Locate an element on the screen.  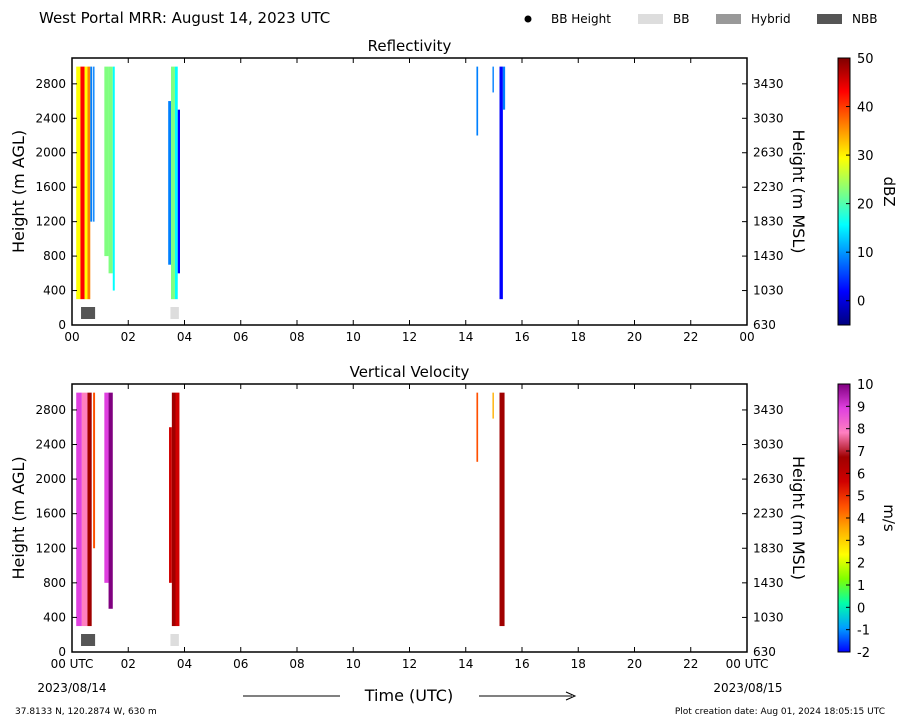
reflectivity-y-right-tick-label: 1830 is located at coordinates (768, 222).